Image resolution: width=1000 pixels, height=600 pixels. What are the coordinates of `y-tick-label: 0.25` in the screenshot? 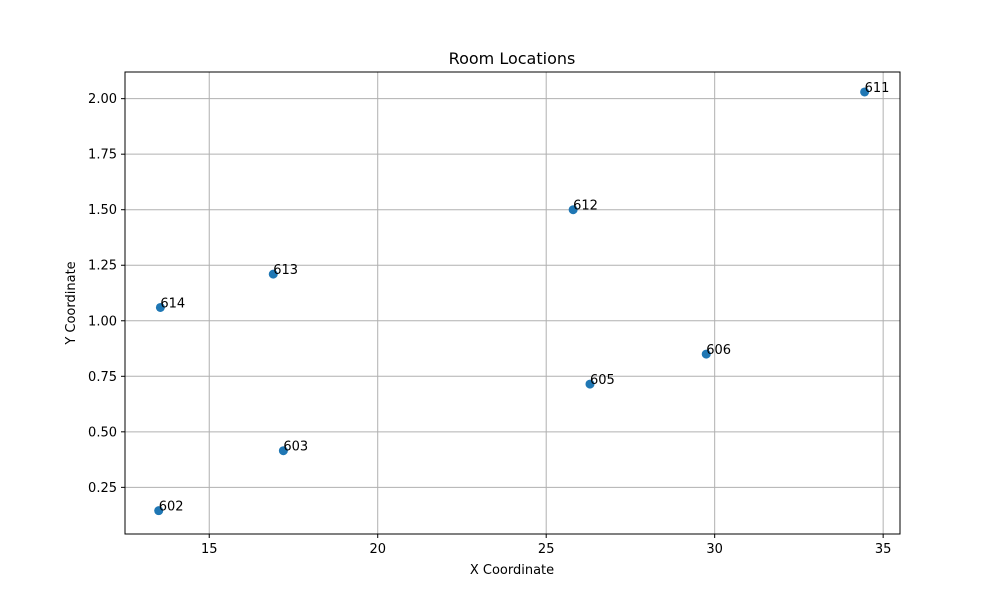 It's located at (102, 488).